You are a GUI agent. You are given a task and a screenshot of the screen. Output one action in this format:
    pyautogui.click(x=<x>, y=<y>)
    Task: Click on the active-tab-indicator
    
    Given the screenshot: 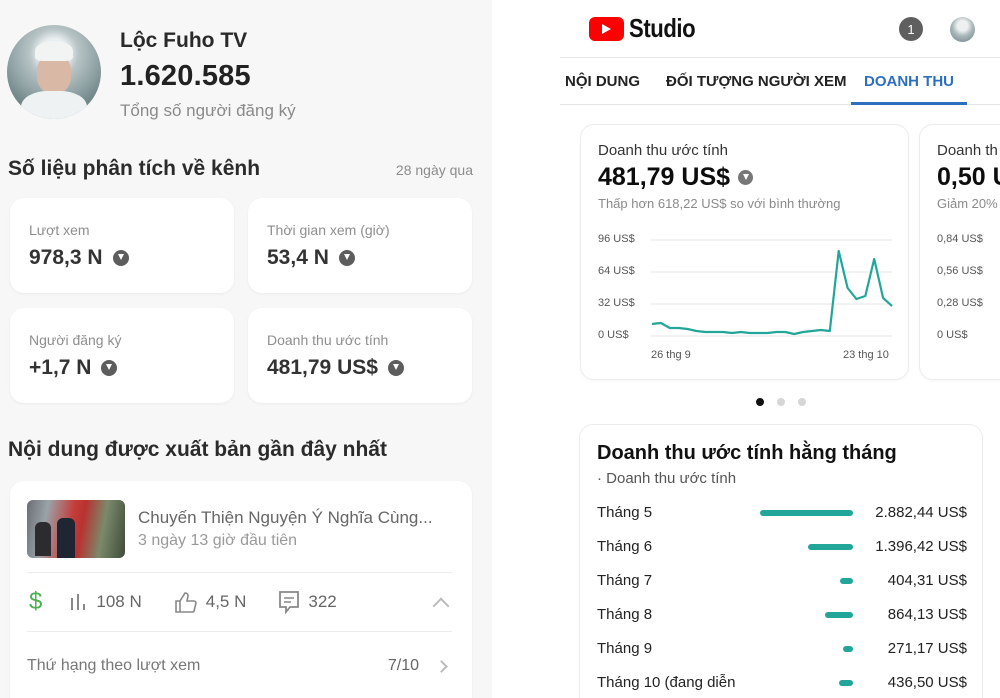 What is the action you would take?
    pyautogui.click(x=909, y=103)
    